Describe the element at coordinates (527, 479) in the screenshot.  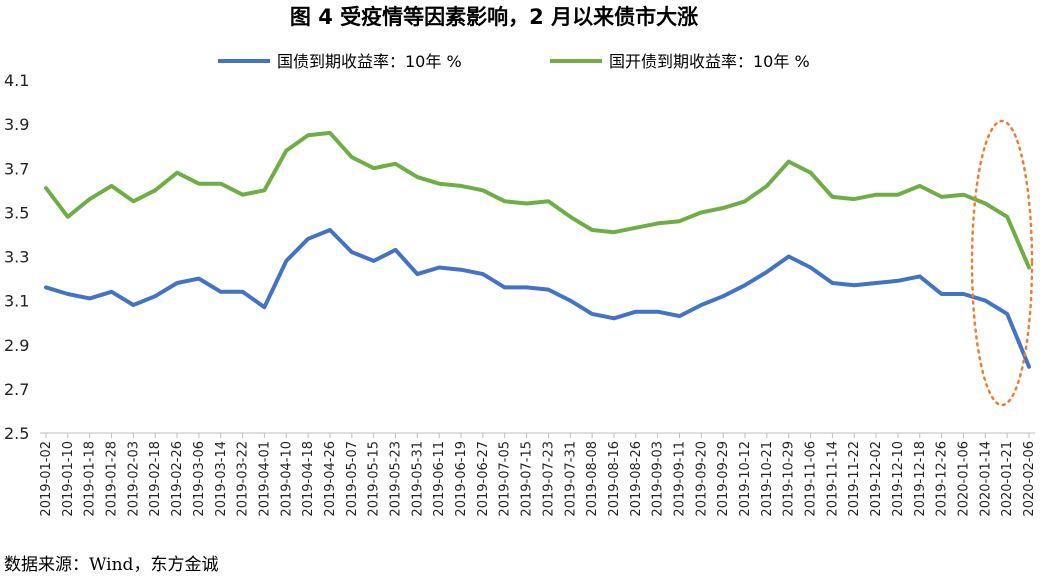
I see `x-tick-label: 2019-07-15` at that location.